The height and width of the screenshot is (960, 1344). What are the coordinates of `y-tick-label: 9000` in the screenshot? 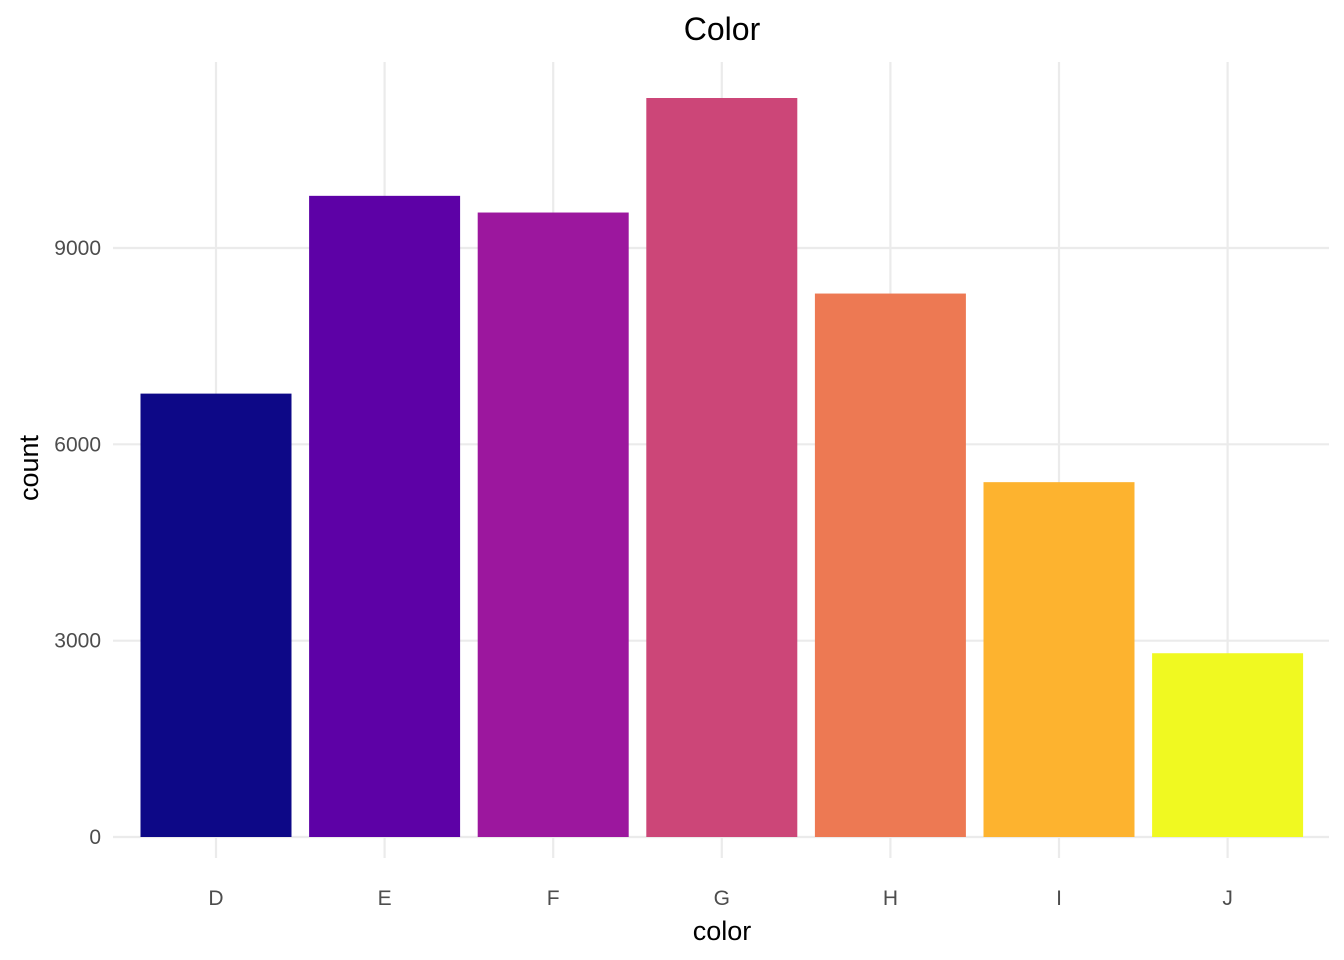 It's located at (77, 248).